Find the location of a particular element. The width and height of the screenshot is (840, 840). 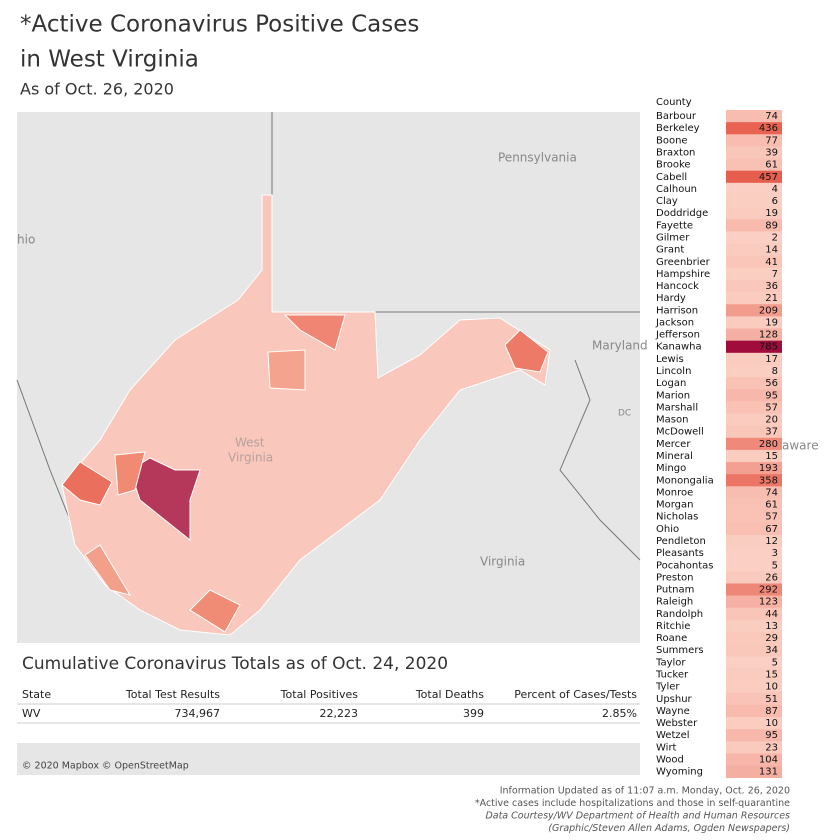

table-cell: 734,967 is located at coordinates (198, 713).